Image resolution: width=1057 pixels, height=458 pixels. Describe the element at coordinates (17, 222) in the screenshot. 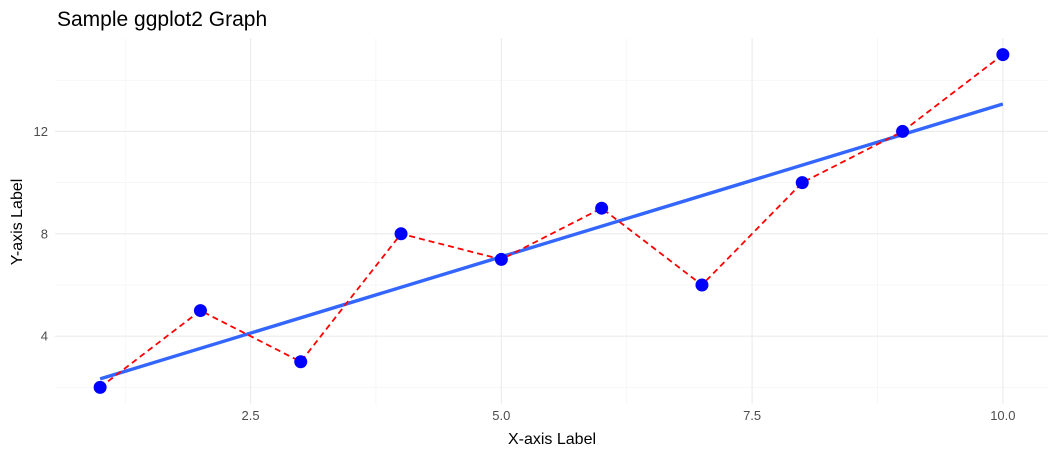

I see `y-axis-title: Y-axis Label` at that location.